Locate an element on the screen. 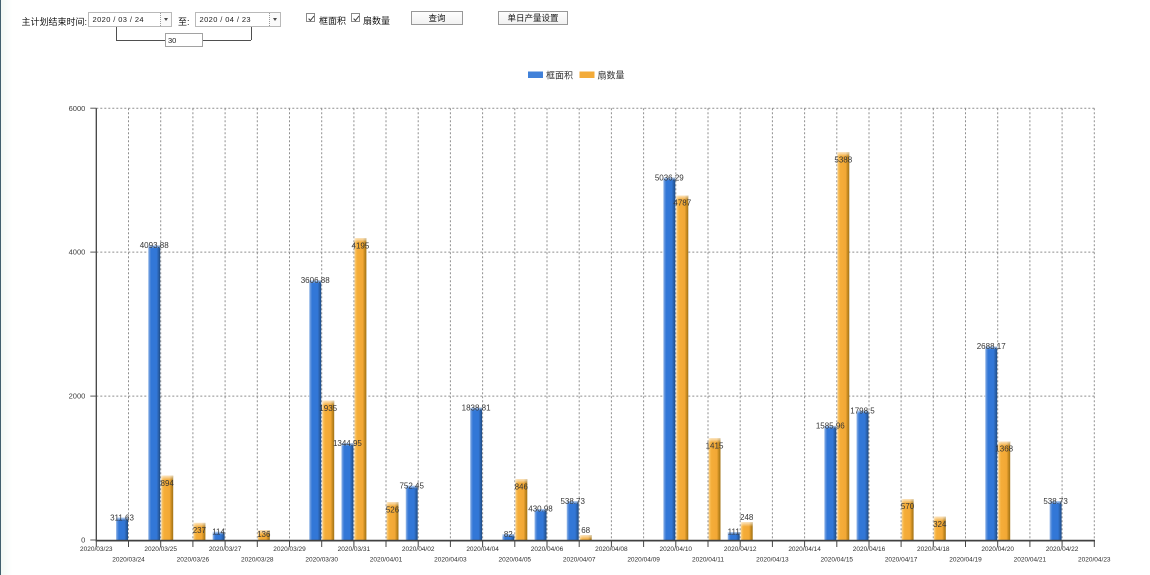  svg-text: 430.98 is located at coordinates (540, 509).